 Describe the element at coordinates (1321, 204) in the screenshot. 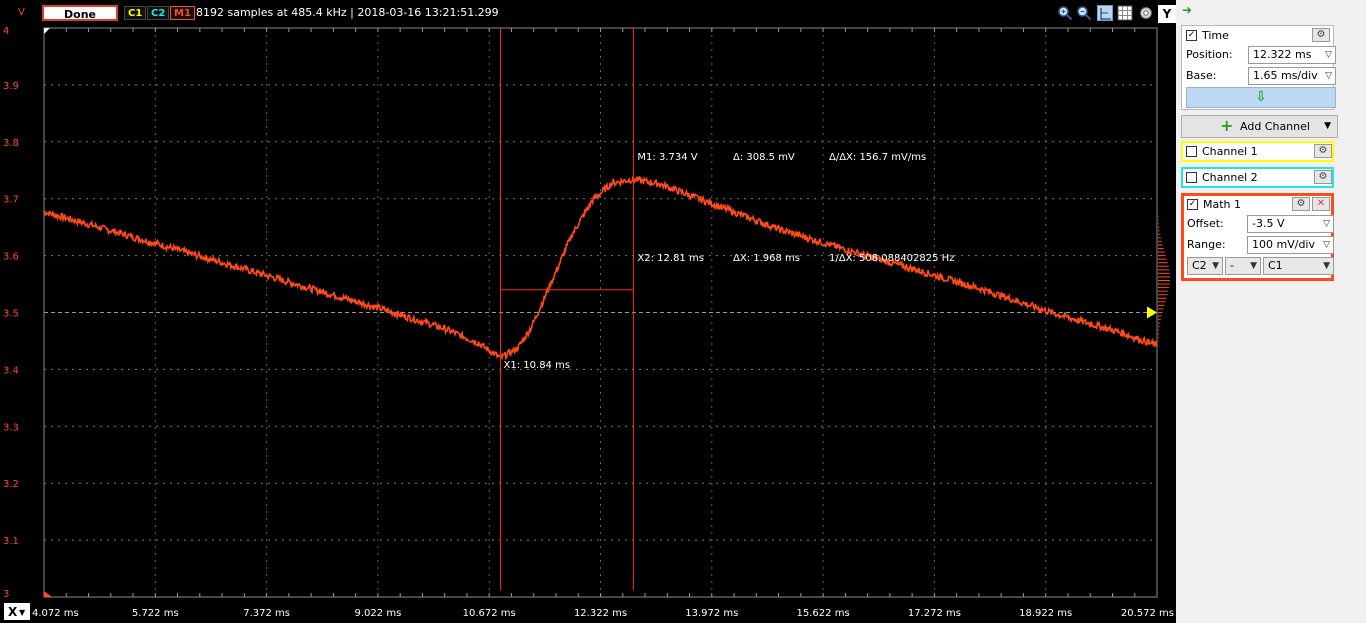

I see `close-icon: ✕` at that location.